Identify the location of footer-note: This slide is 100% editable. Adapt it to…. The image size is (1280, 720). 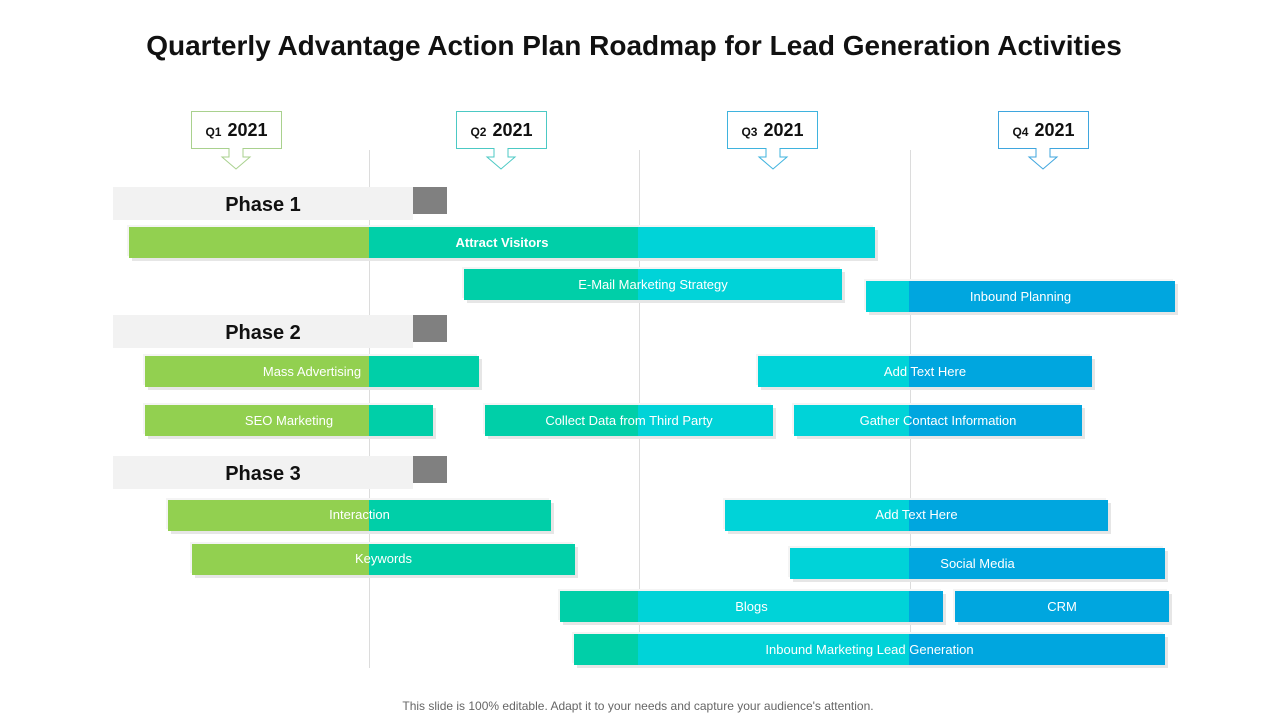
(638, 706).